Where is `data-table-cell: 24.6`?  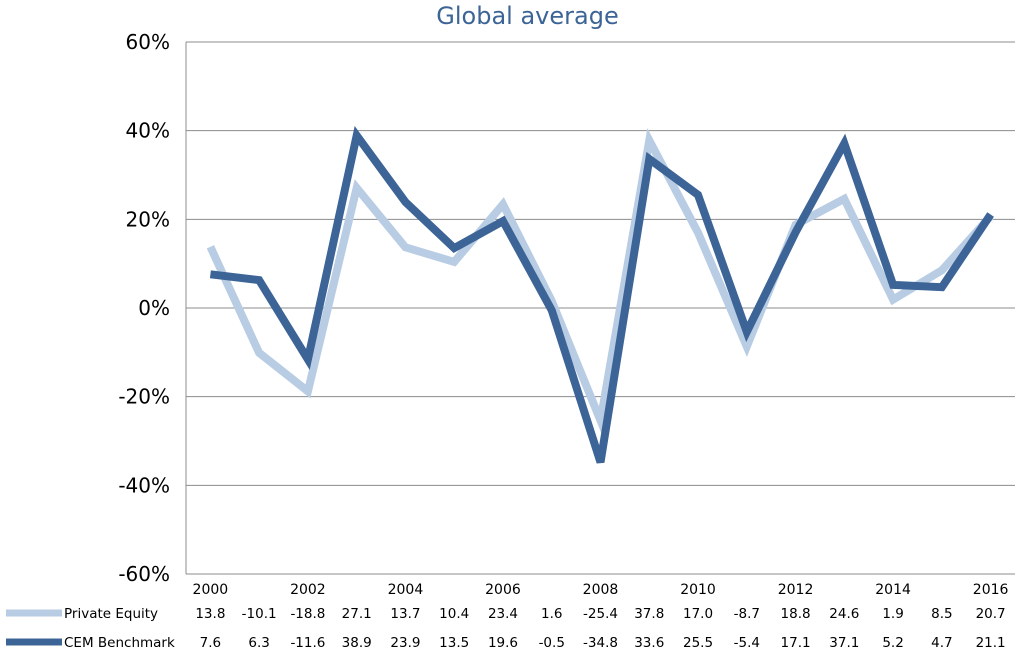
data-table-cell: 24.6 is located at coordinates (844, 614).